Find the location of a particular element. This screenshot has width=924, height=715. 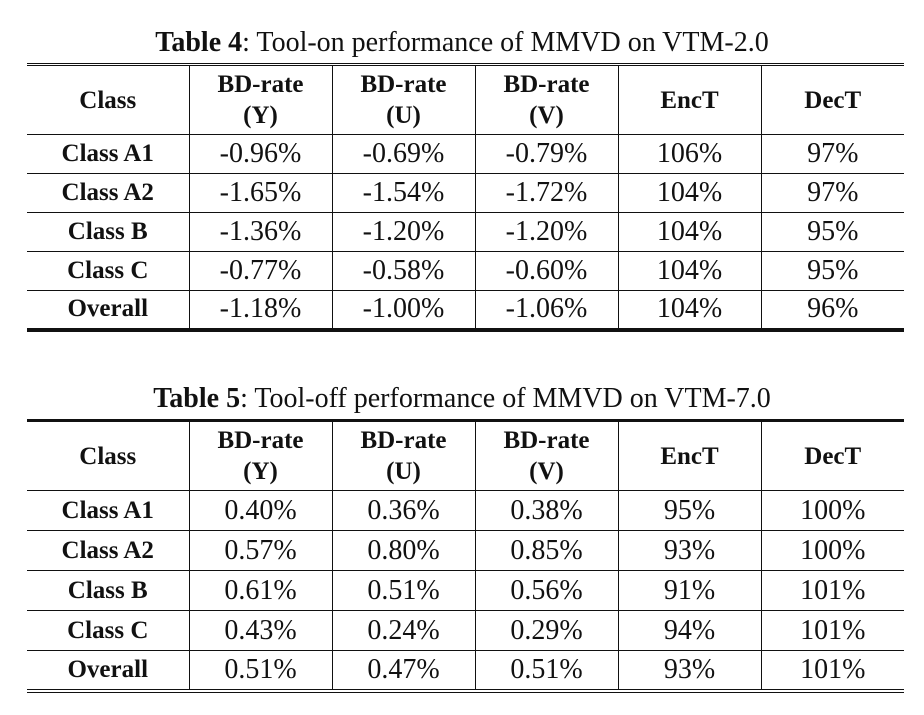

table-row: Class A2 0.57% 0.80% 0.85% 93% 100% is located at coordinates (465, 550).